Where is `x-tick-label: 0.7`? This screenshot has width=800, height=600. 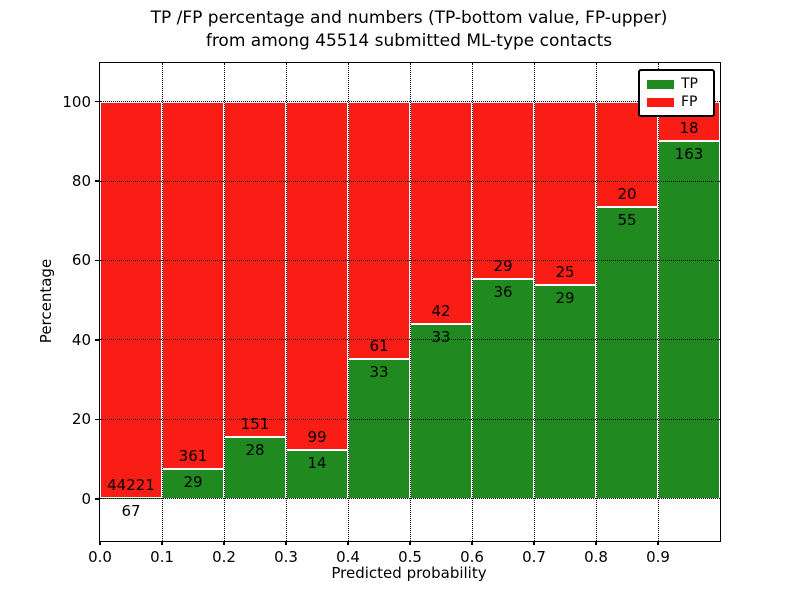 x-tick-label: 0.7 is located at coordinates (534, 557).